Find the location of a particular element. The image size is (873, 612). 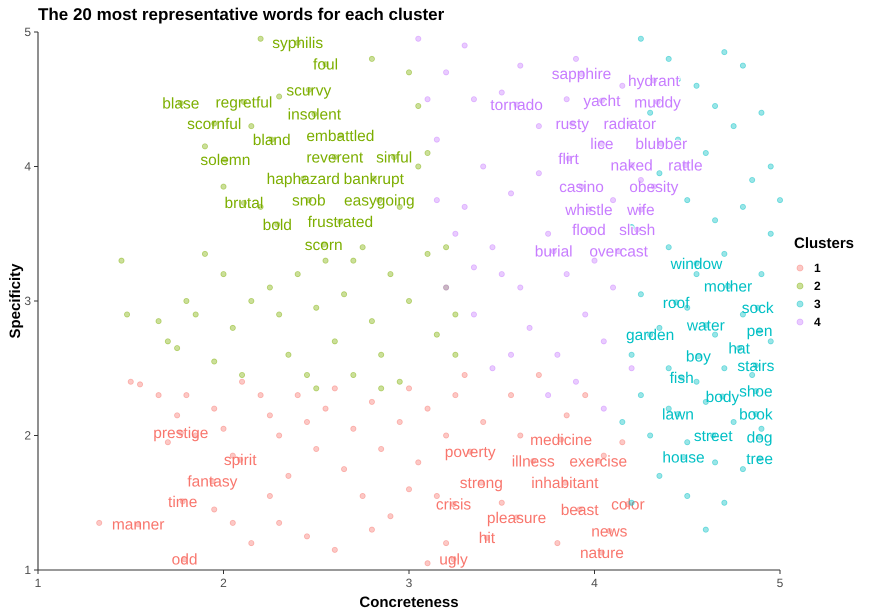

data-label: poverty is located at coordinates (470, 453).